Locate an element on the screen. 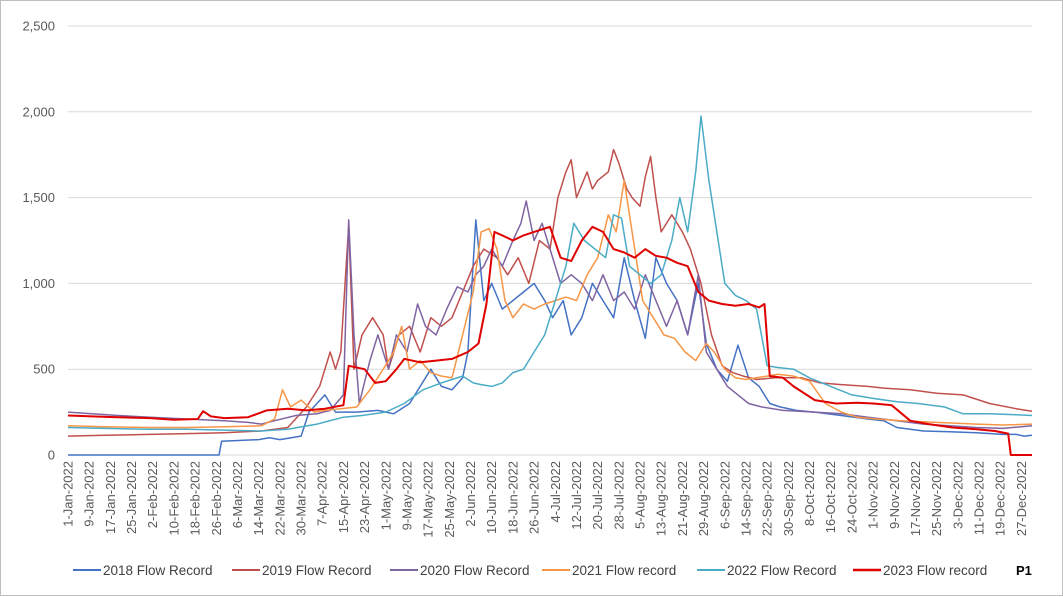  x-tick-label: 26-Jun-2022 is located at coordinates (534, 497).